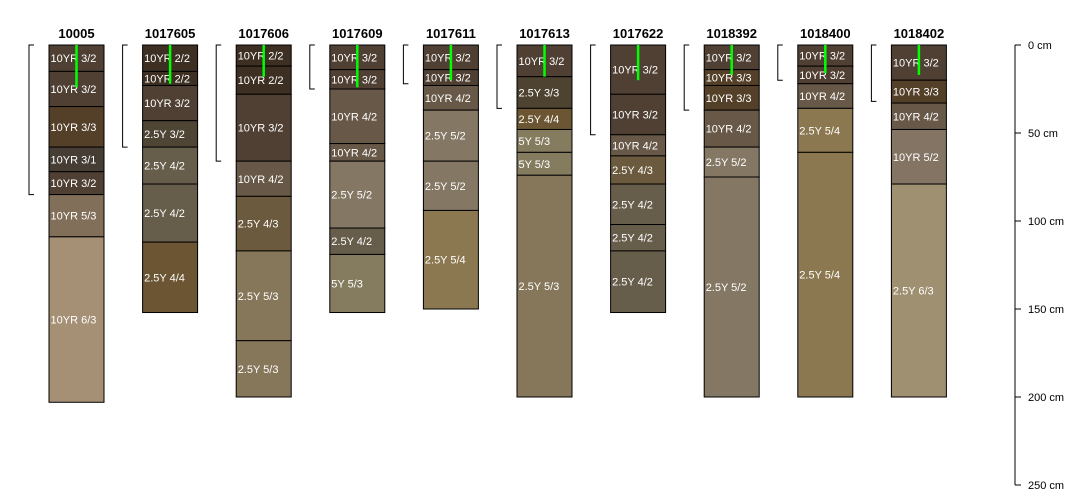  What do you see at coordinates (544, 33) in the screenshot?
I see `profile-id-label: 1017613` at bounding box center [544, 33].